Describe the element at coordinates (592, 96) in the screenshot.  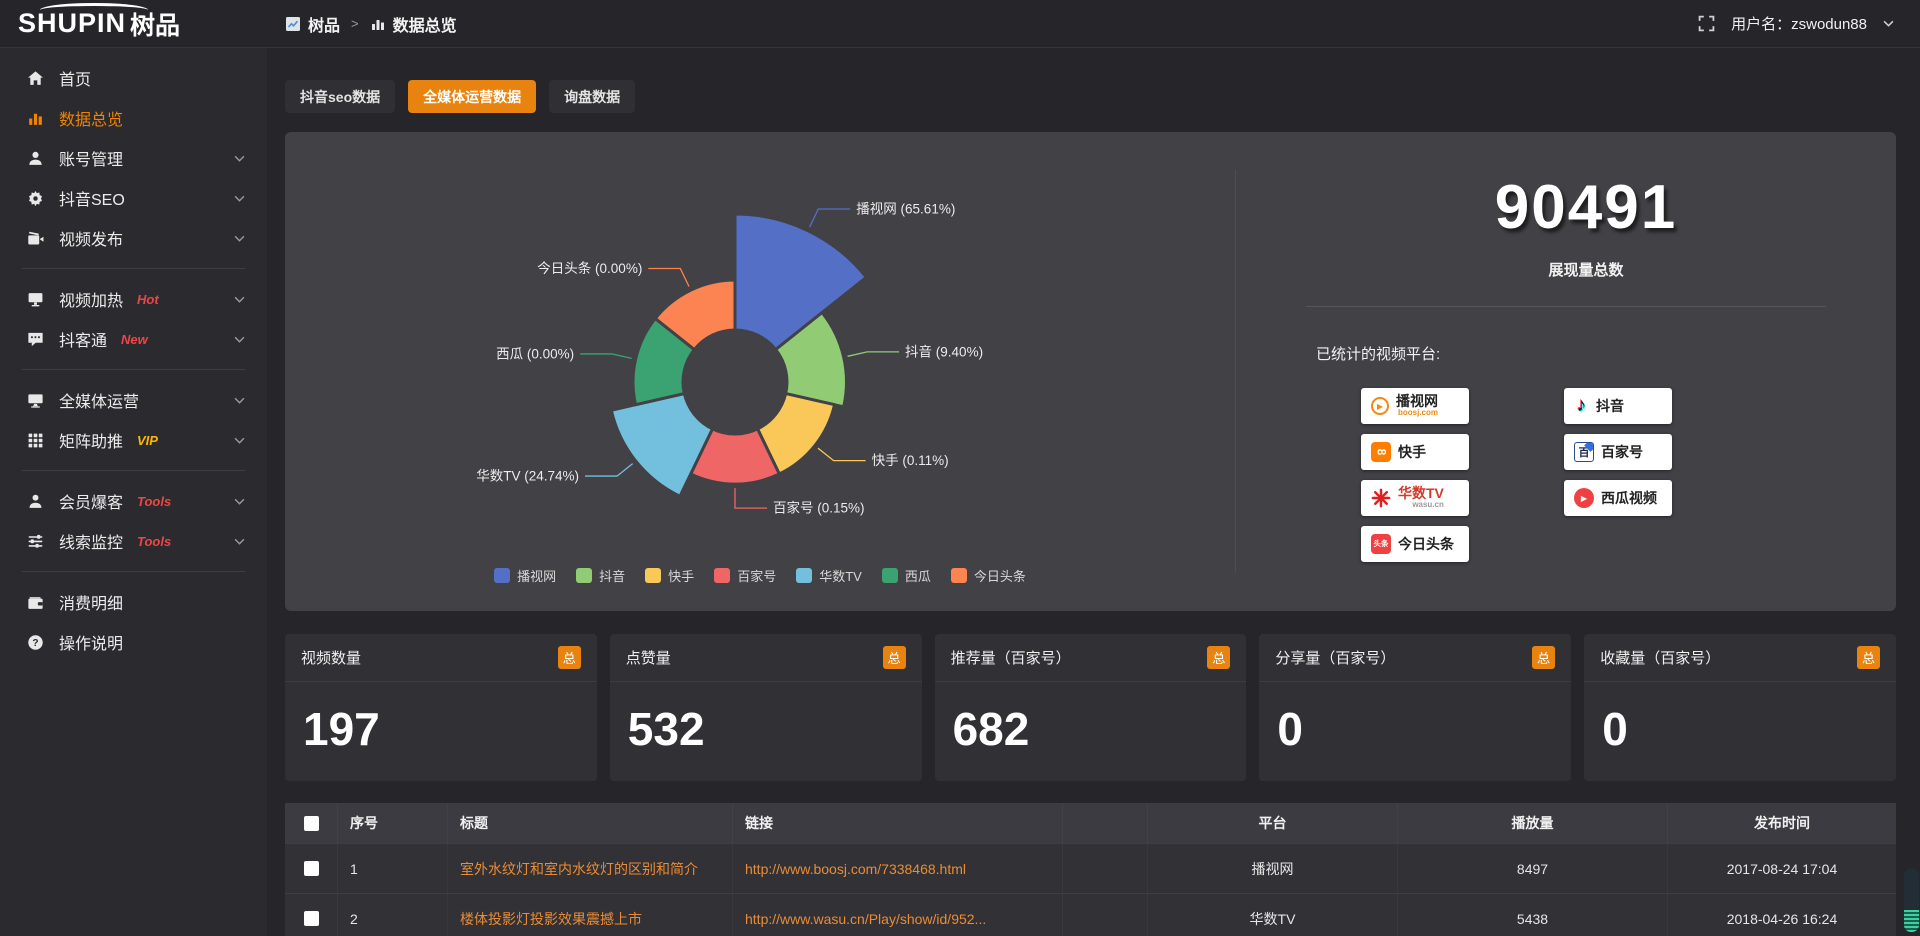
I see `tab-询盘数据: 询盘数据` at that location.